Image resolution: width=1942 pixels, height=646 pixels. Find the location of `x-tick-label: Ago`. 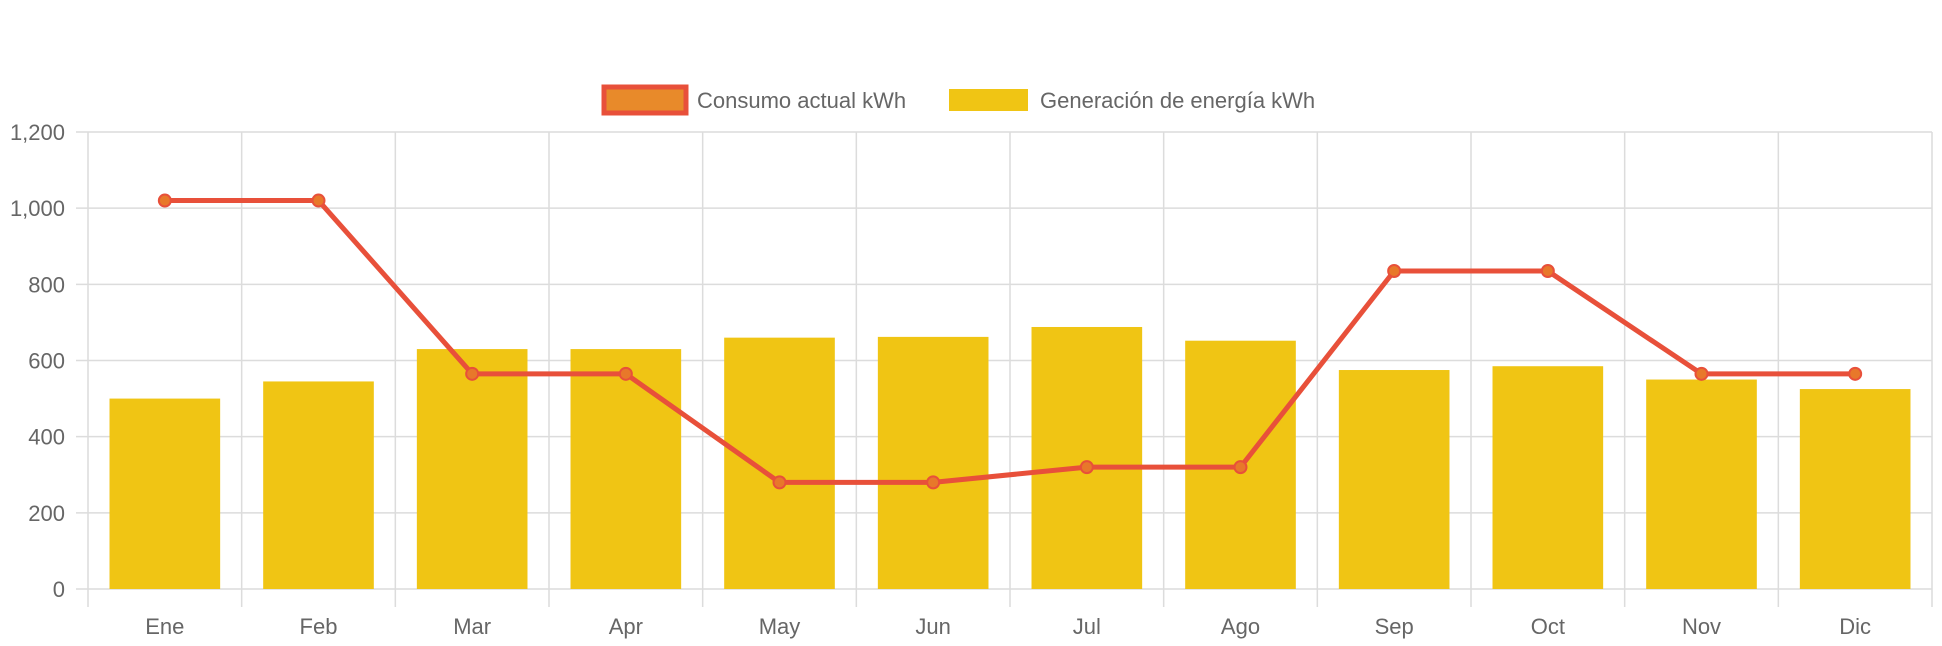

x-tick-label: Ago is located at coordinates (1240, 626).